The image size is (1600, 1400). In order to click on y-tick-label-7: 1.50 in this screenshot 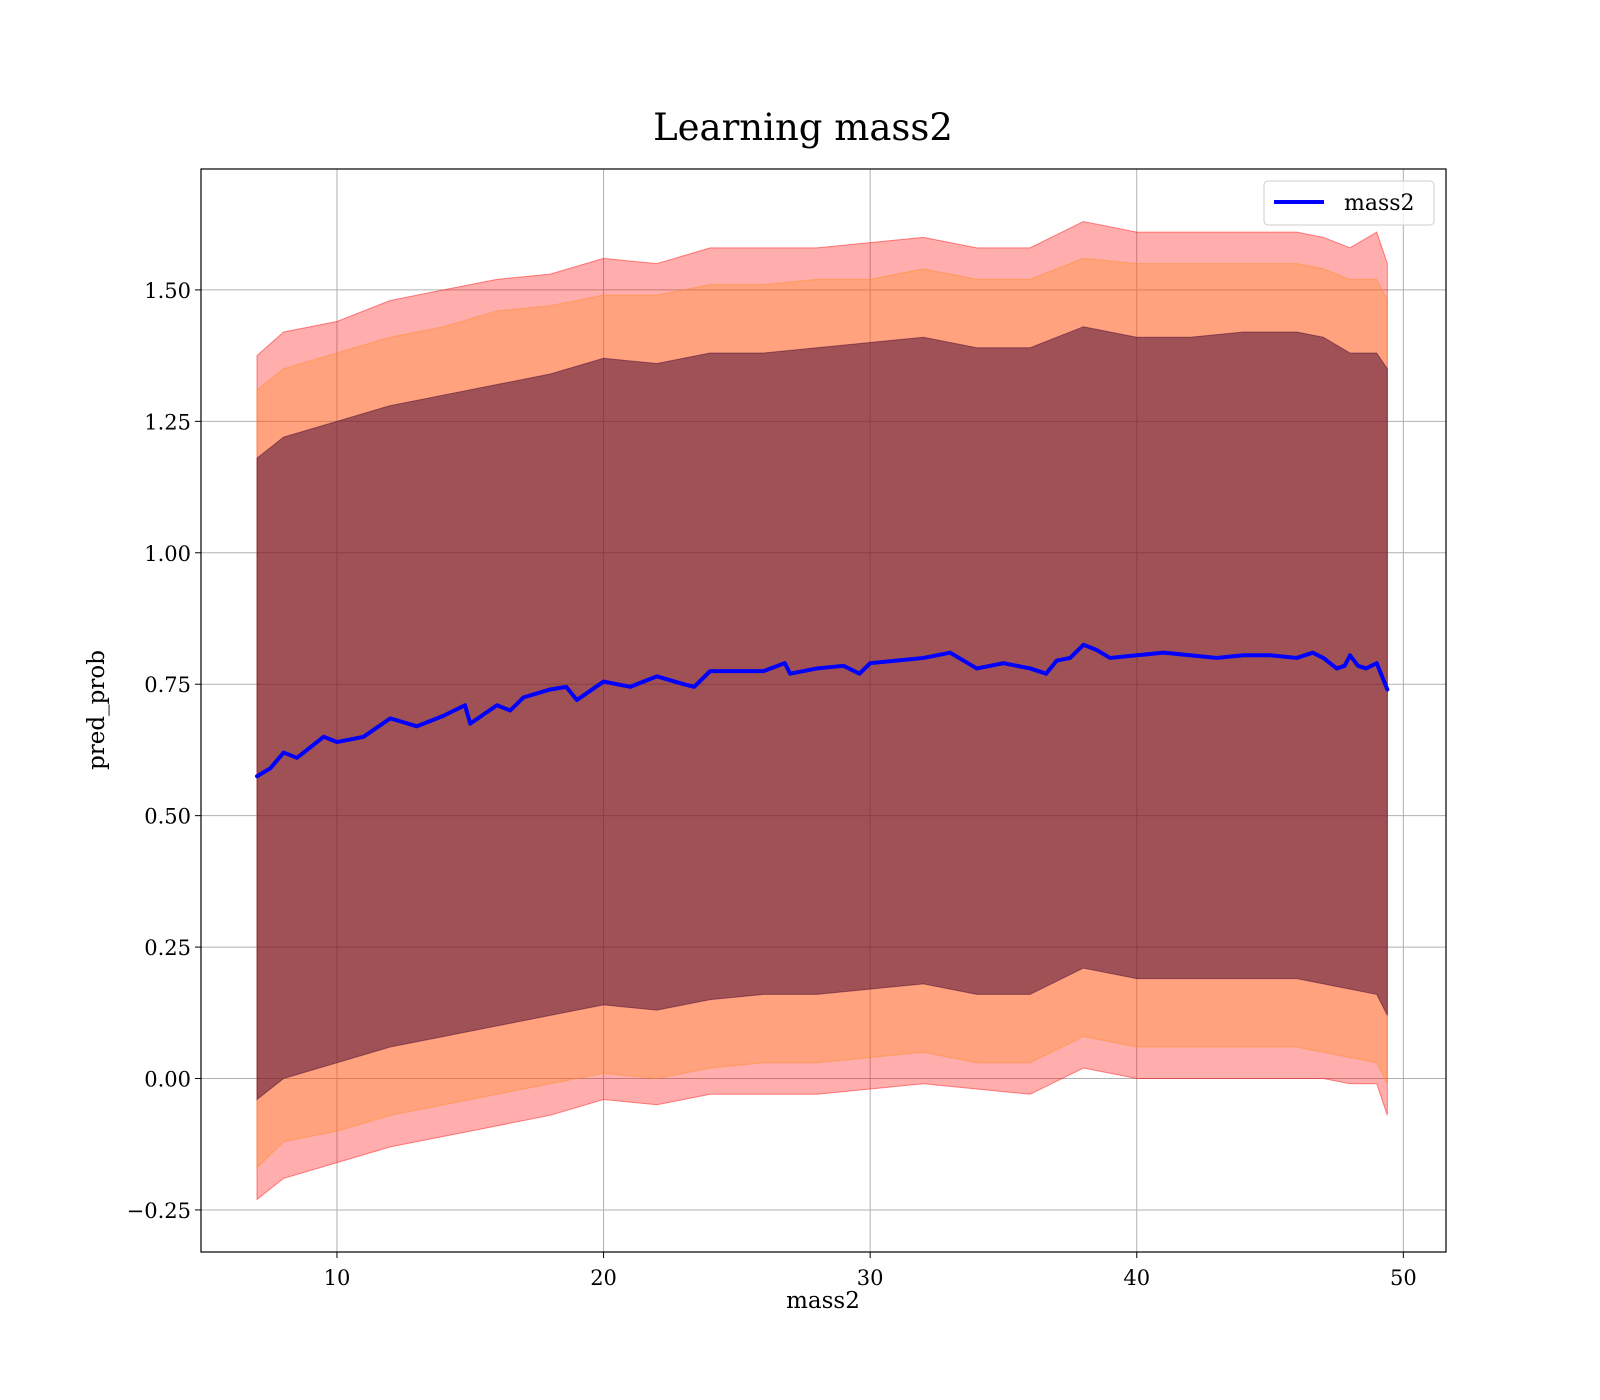, I will do `click(167, 291)`.